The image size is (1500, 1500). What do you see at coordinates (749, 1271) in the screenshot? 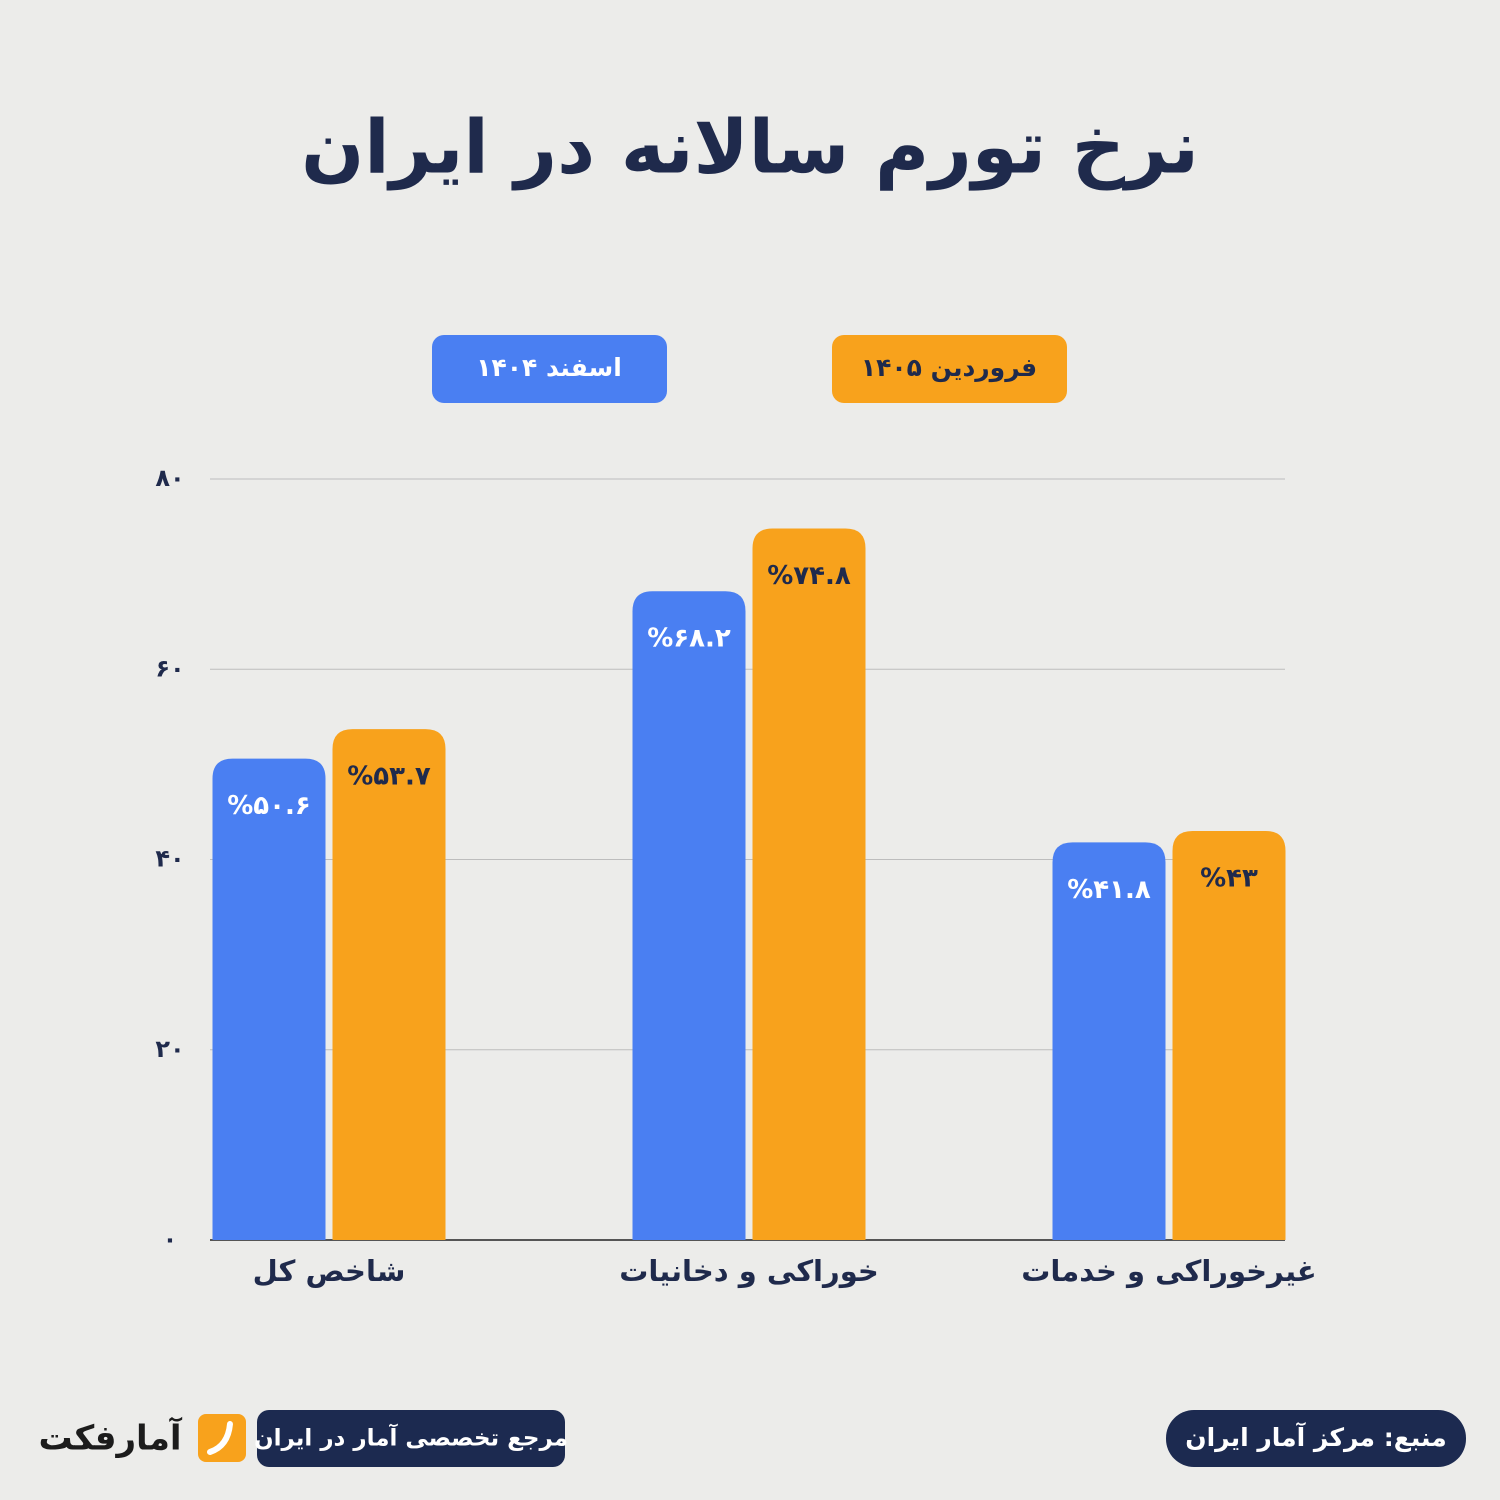
I see `x-tick-label: خوراکی و دخانیات` at bounding box center [749, 1271].